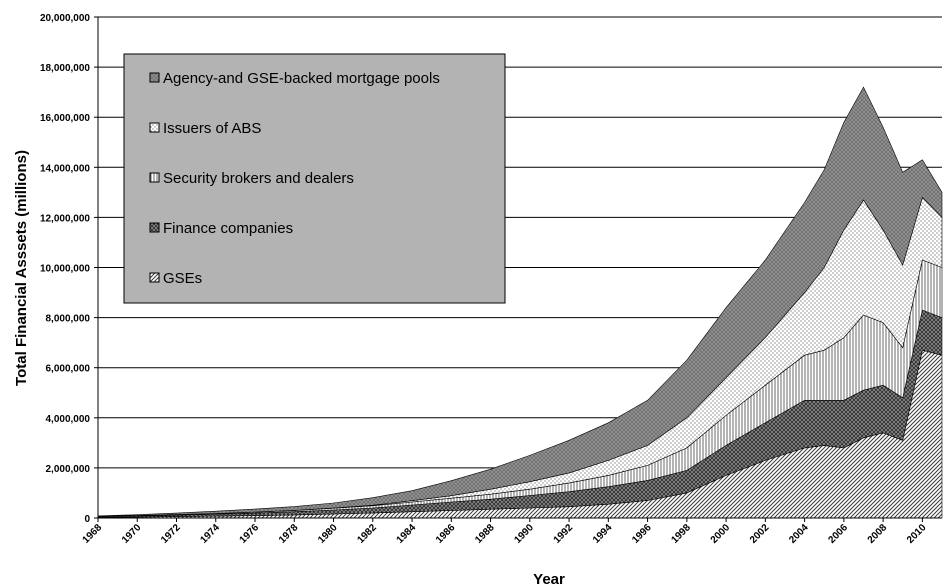 The width and height of the screenshot is (943, 588). I want to click on x-axis-title: Year, so click(549, 579).